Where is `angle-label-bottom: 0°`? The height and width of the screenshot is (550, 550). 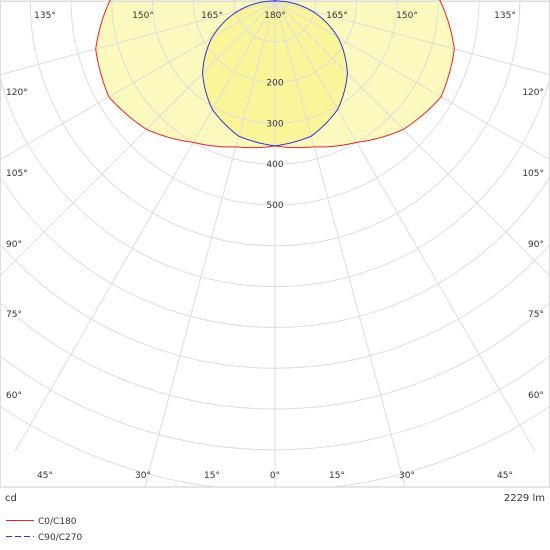 angle-label-bottom: 0° is located at coordinates (275, 476).